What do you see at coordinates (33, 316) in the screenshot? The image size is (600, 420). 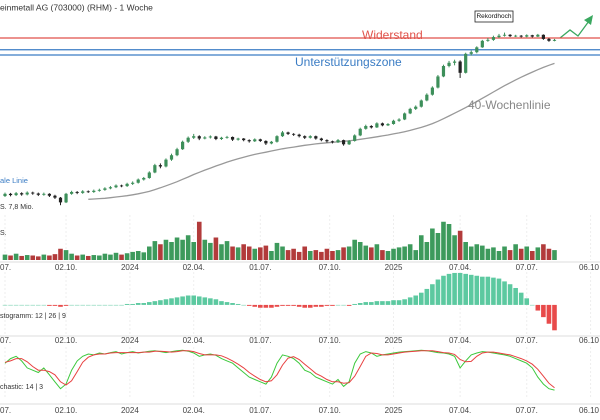 I see `panel-label: stogramm: 12 | 26 | 9` at bounding box center [33, 316].